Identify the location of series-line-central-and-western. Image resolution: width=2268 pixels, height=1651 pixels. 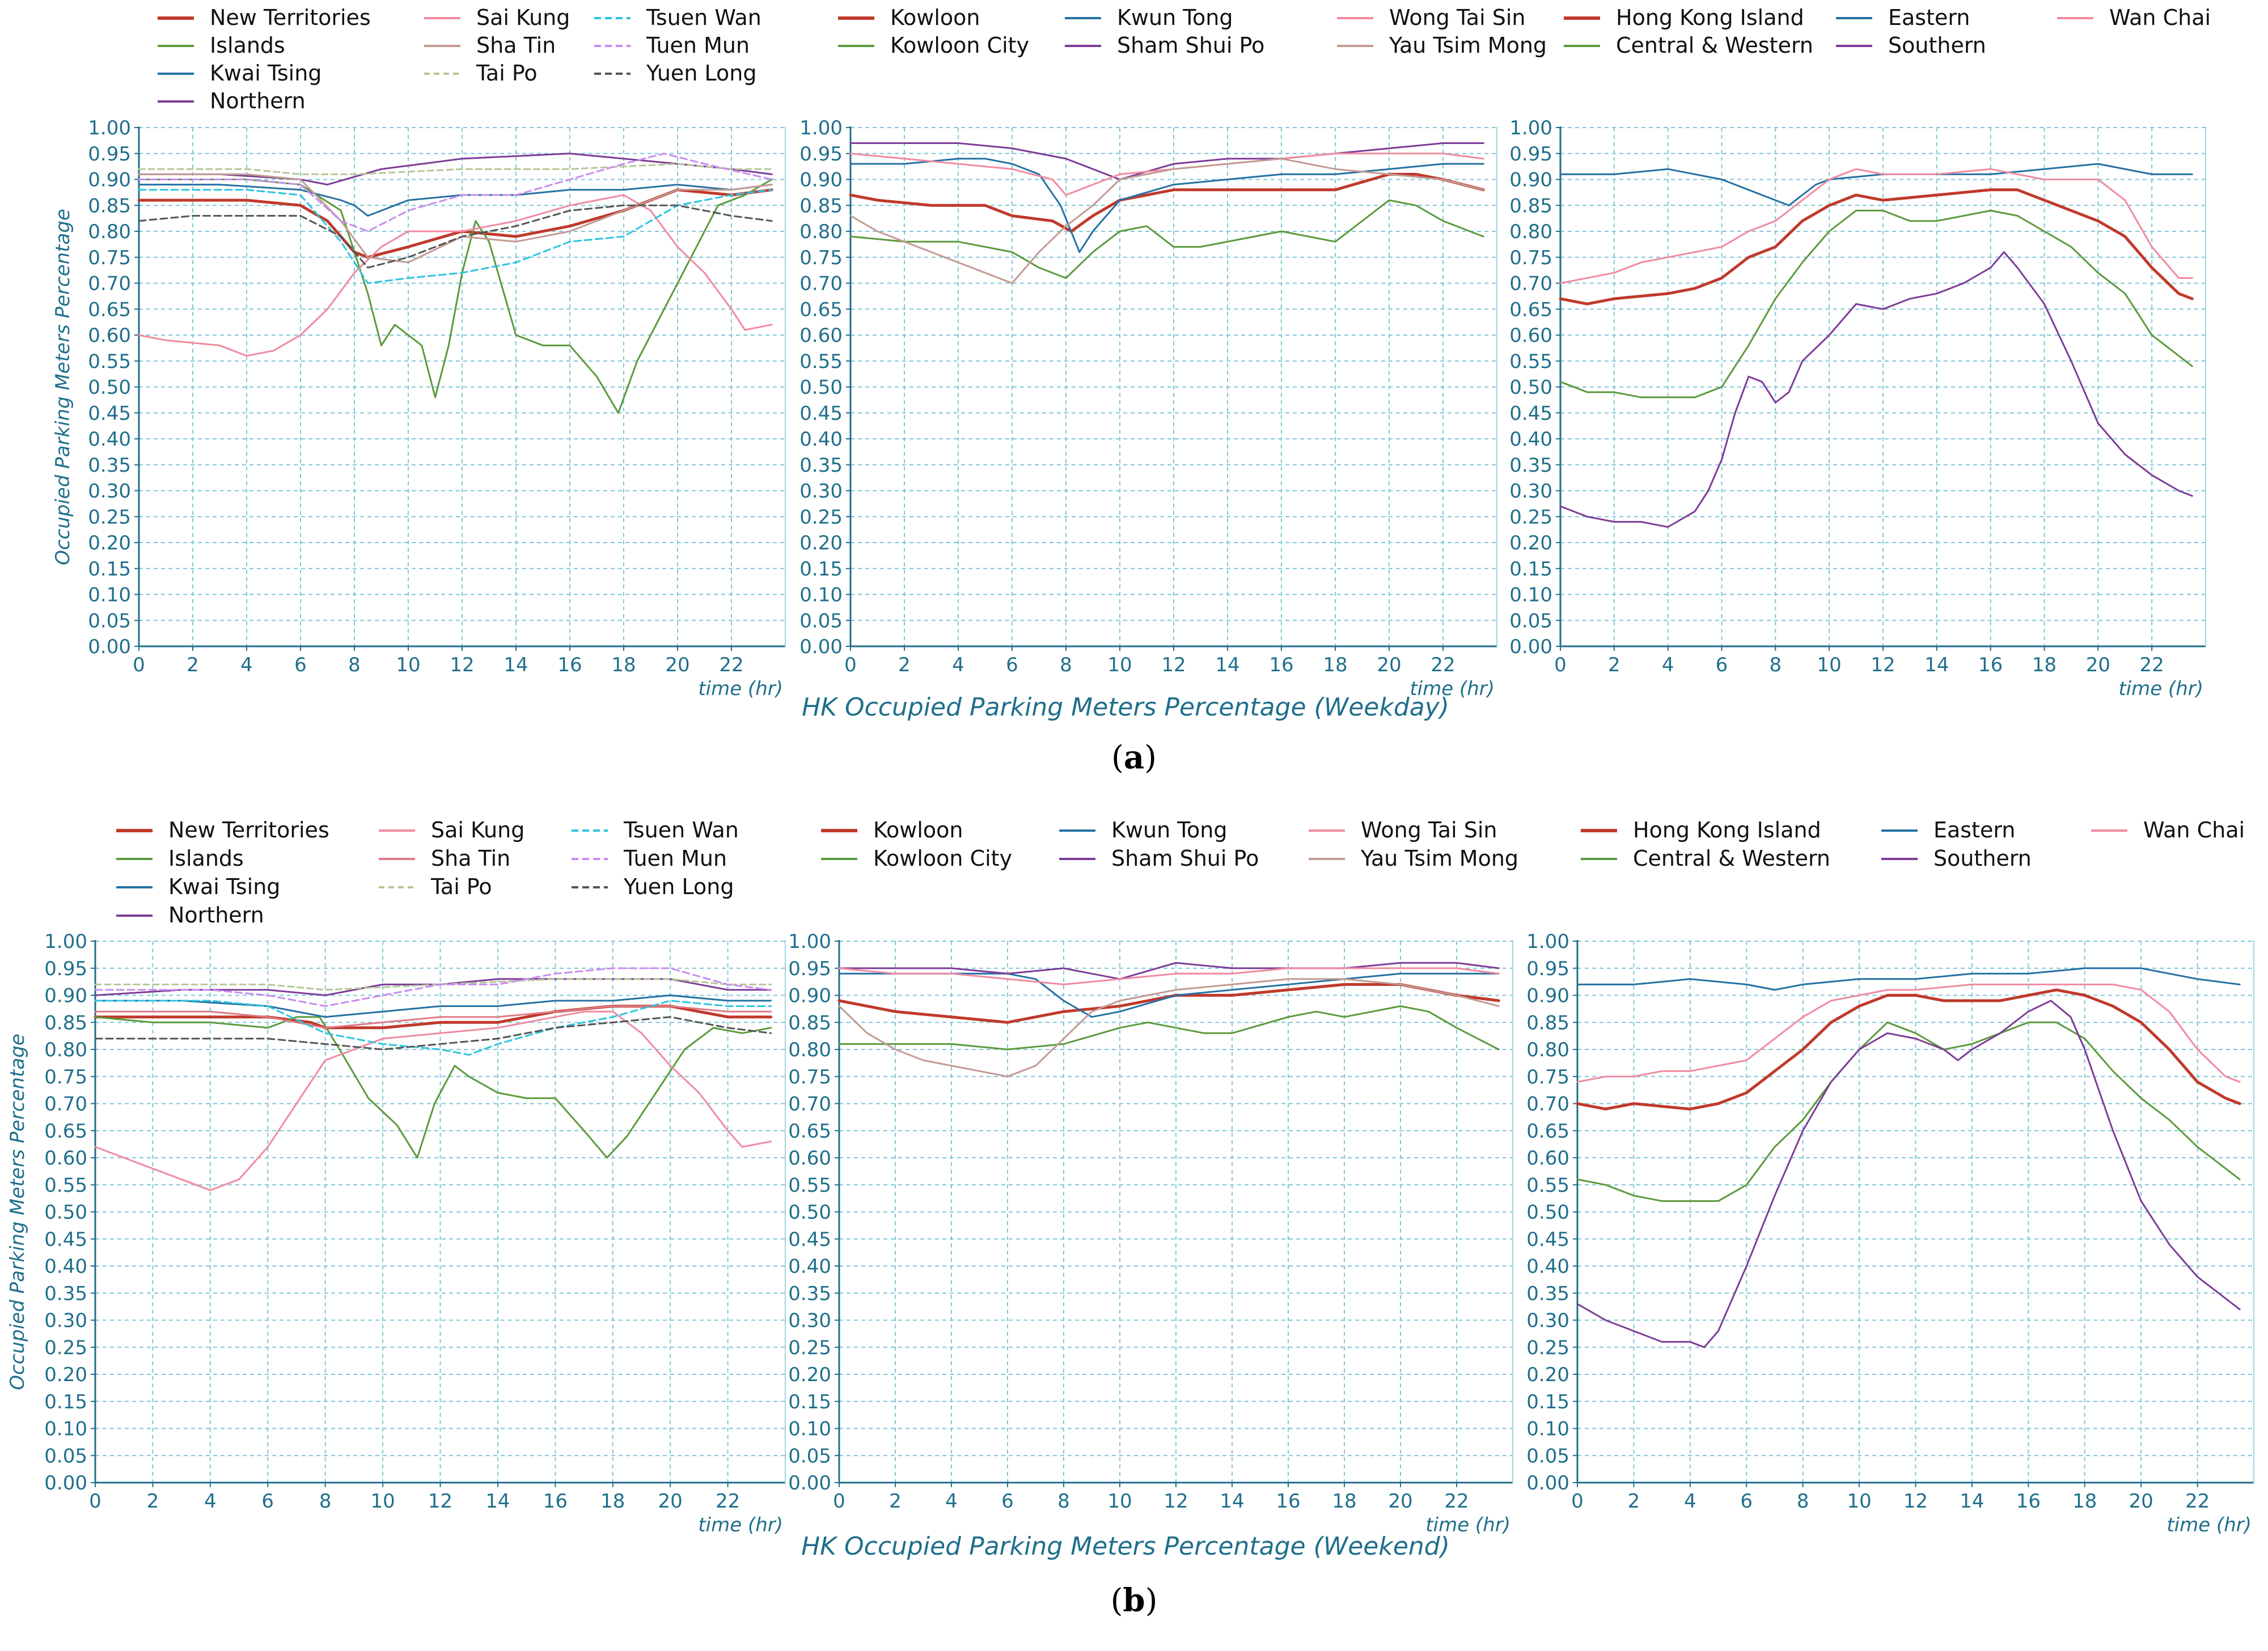
(1876, 304).